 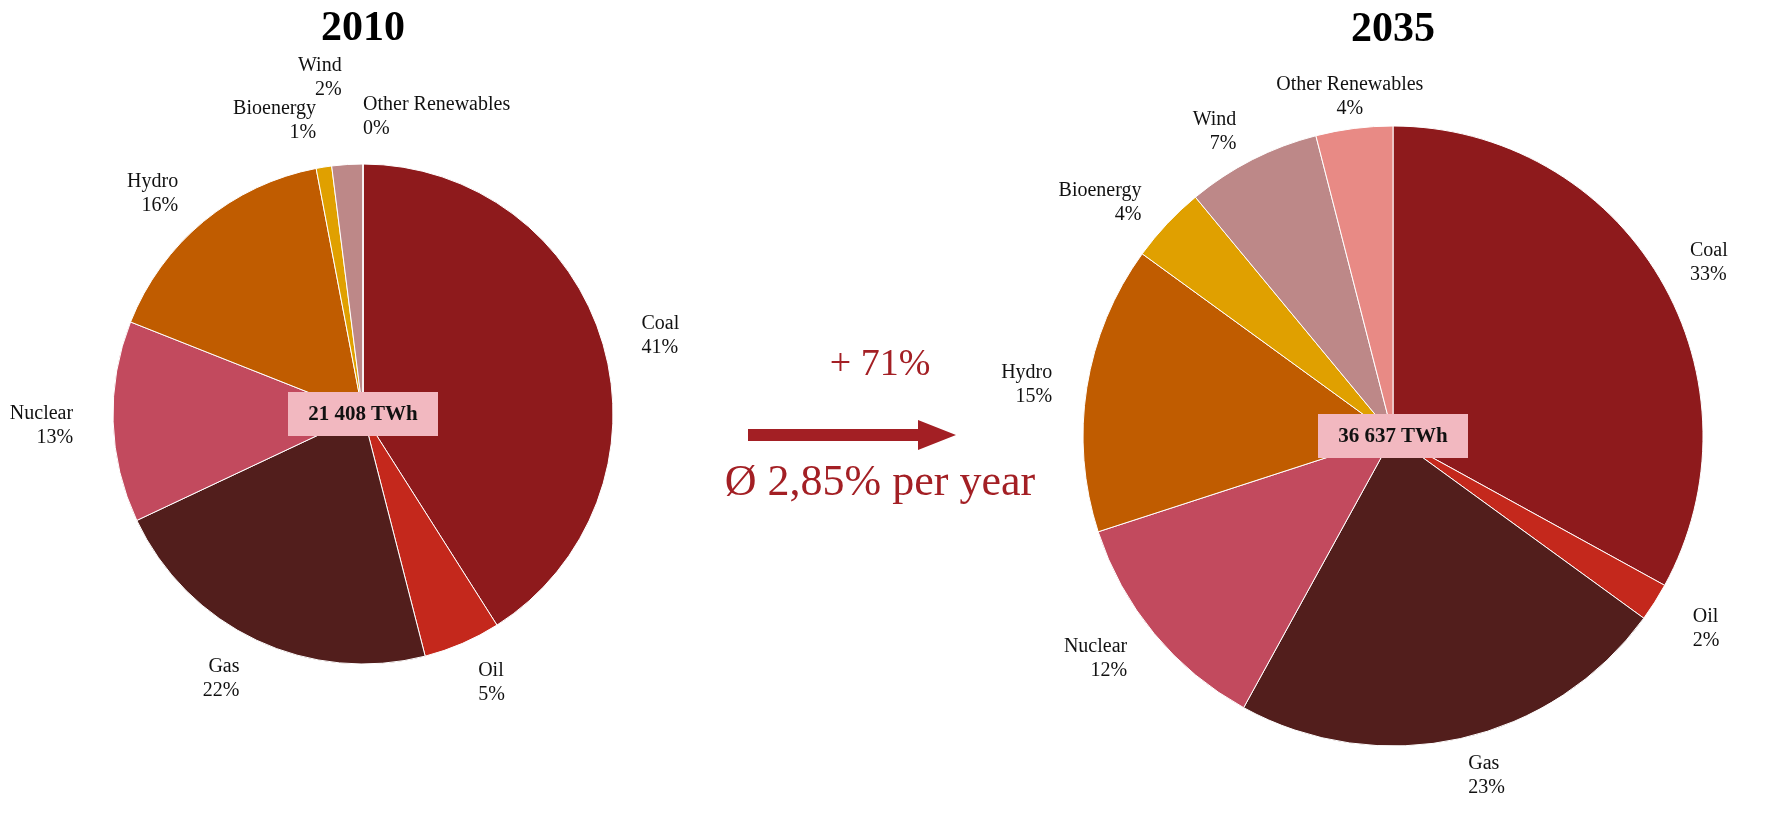 What do you see at coordinates (363, 25) in the screenshot?
I see `chart-title: 2010` at bounding box center [363, 25].